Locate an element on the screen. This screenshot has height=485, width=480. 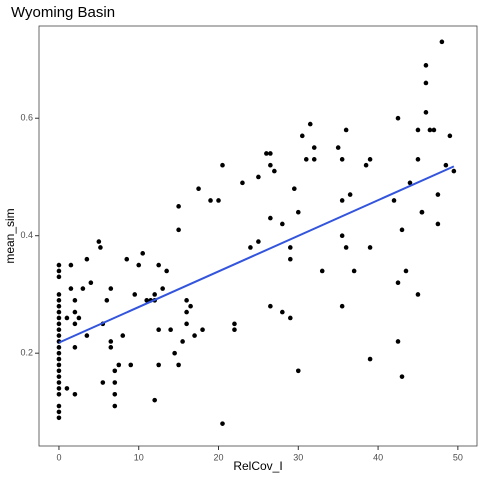
x-tick-label: 20 is located at coordinates (219, 457).